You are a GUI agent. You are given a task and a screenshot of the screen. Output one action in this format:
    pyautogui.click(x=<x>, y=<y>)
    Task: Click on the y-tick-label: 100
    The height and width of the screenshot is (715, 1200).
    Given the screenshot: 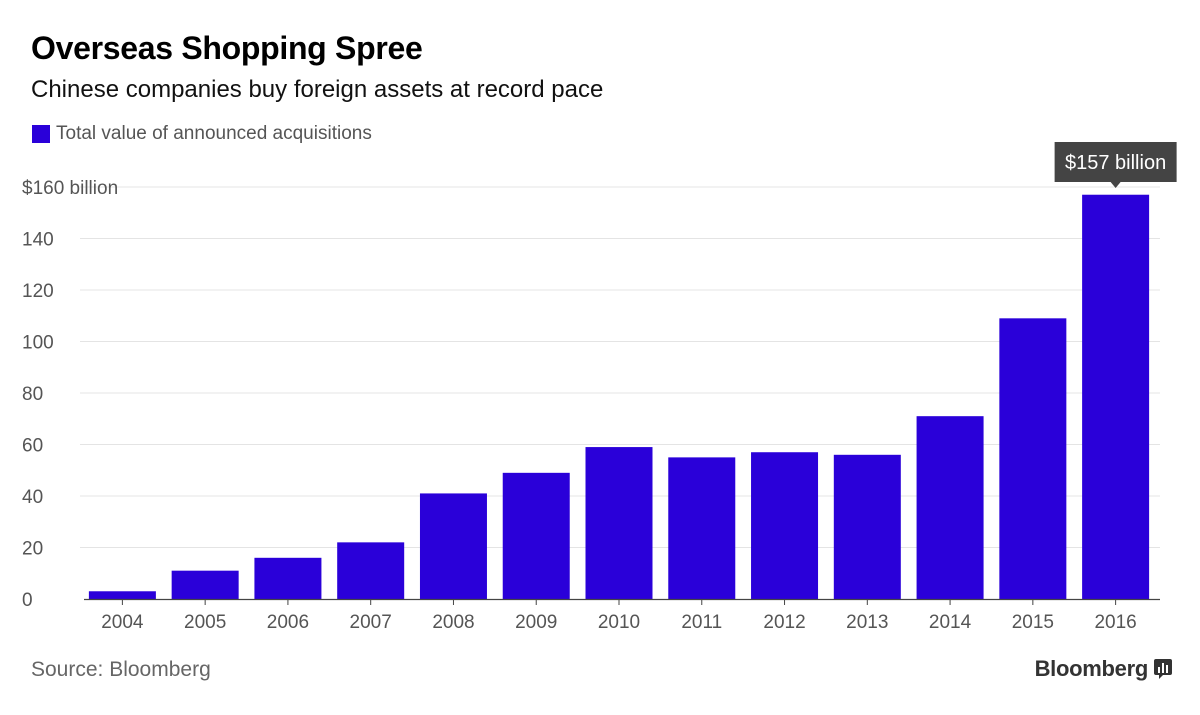 What is the action you would take?
    pyautogui.click(x=38, y=343)
    